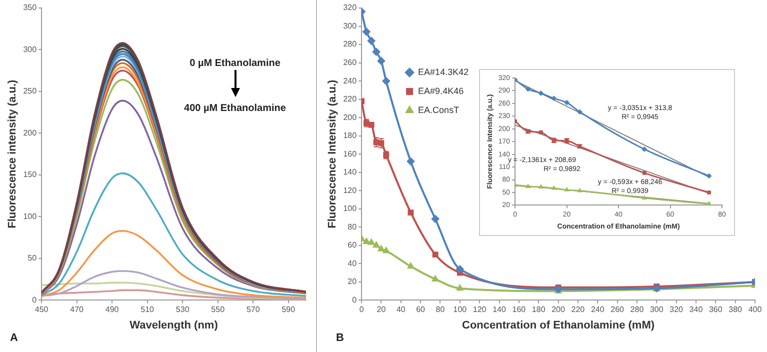  What do you see at coordinates (755, 309) in the screenshot?
I see `x-tick-label: 400` at bounding box center [755, 309].